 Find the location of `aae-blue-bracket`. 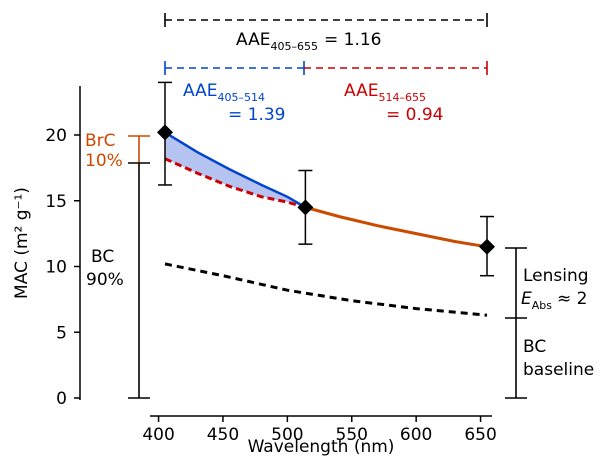

aae-blue-bracket is located at coordinates (234, 68).